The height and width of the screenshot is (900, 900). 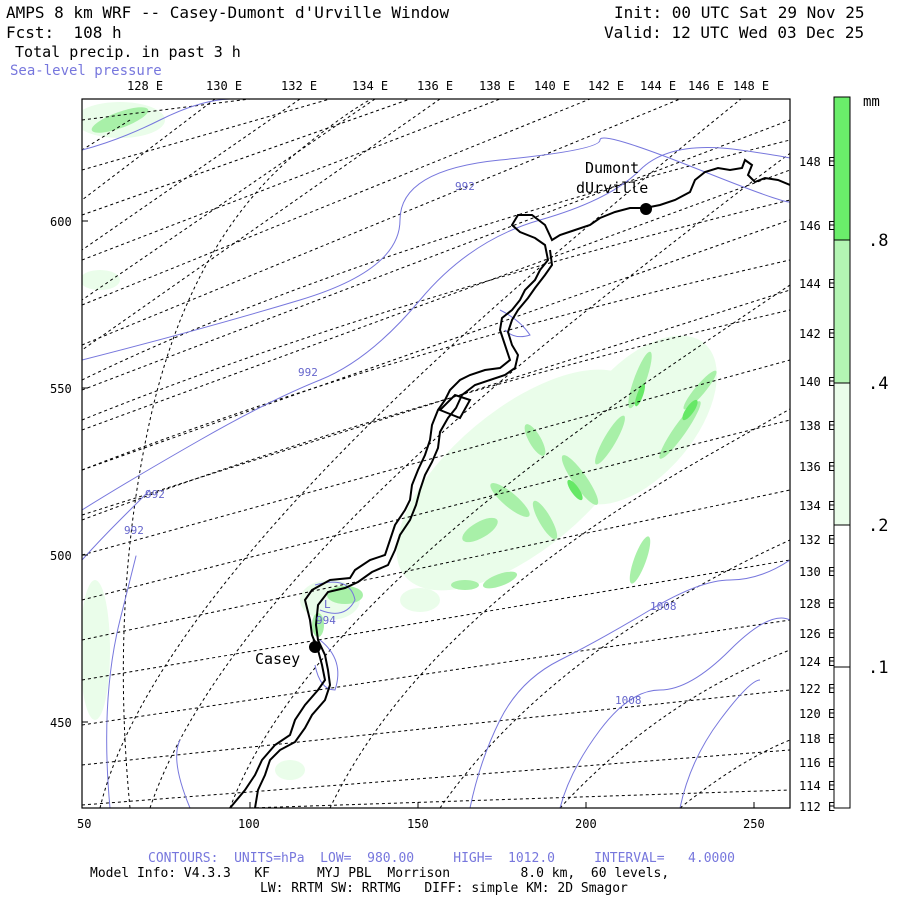 What do you see at coordinates (628, 700) in the screenshot?
I see `contour-label-1008-south: 1008` at bounding box center [628, 700].